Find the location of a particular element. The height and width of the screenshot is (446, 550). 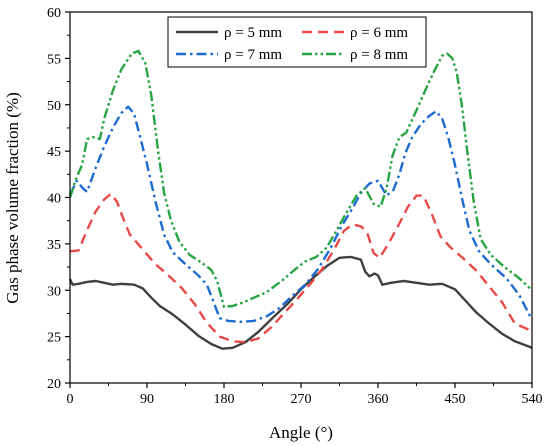

y-axis-label: Gas phase volume fraction (%) is located at coordinates (12, 197).